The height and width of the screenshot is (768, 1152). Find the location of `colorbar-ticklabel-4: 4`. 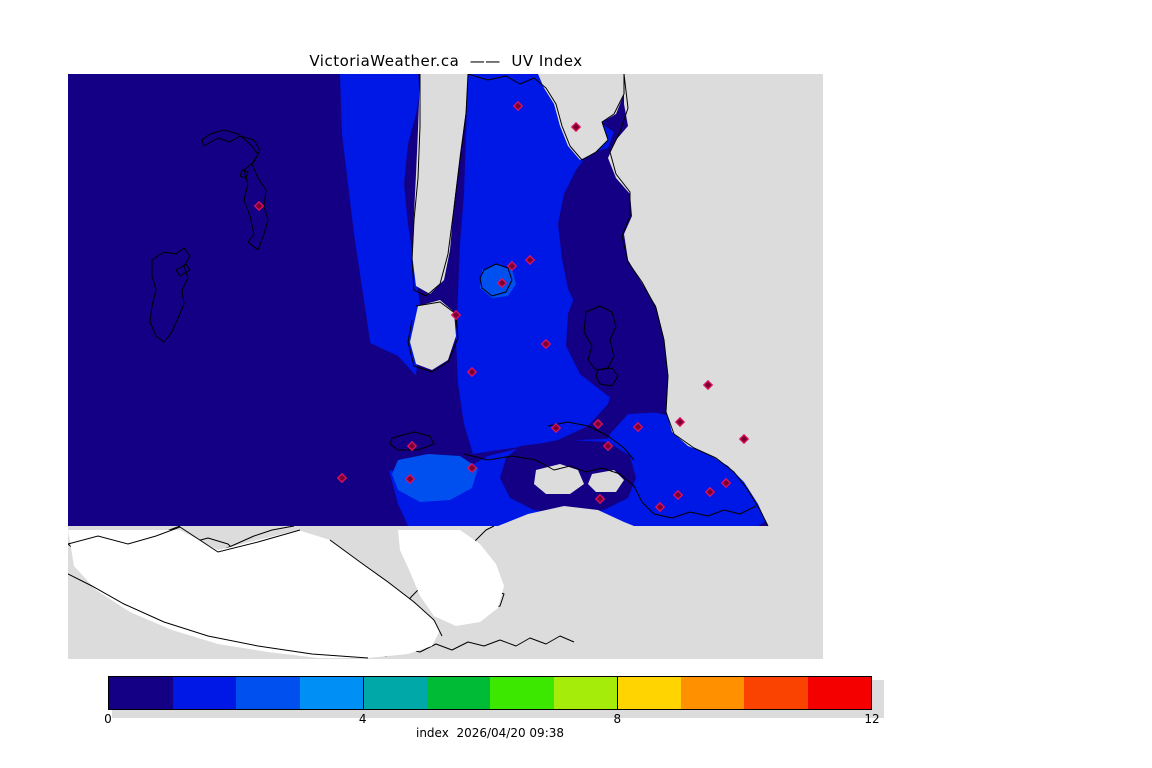

colorbar-ticklabel-4: 4 is located at coordinates (362, 719).